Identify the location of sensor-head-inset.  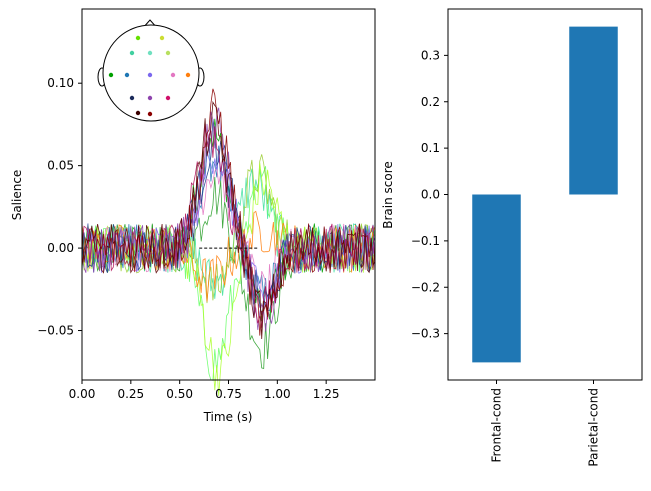
(151, 70).